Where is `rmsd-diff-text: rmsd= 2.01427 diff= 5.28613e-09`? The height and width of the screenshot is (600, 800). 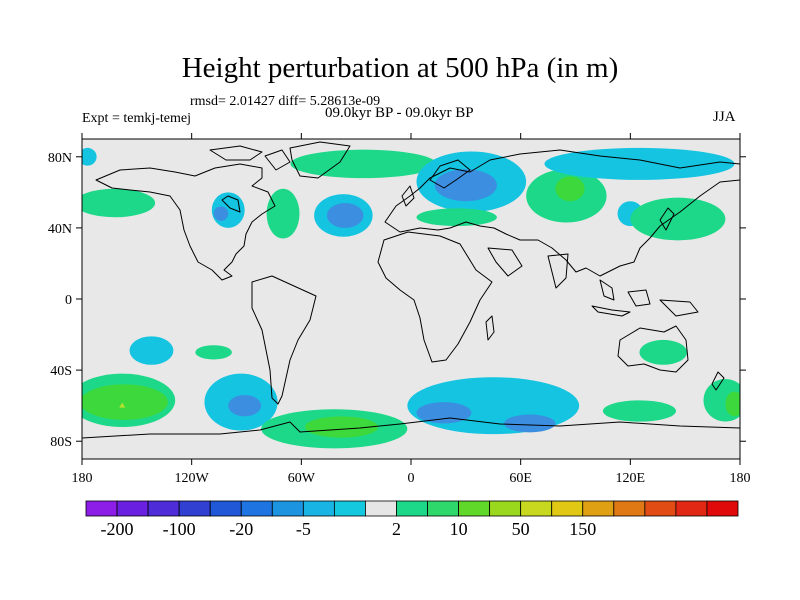
rmsd-diff-text: rmsd= 2.01427 diff= 5.28613e-09 is located at coordinates (285, 101).